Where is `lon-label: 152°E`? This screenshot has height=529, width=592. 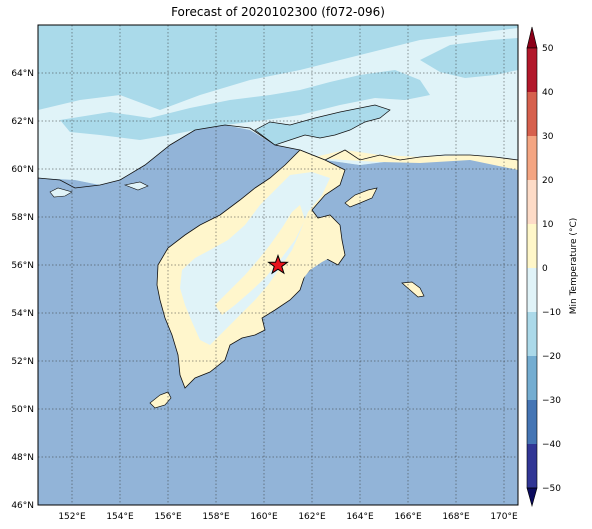 lon-label: 152°E is located at coordinates (72, 517).